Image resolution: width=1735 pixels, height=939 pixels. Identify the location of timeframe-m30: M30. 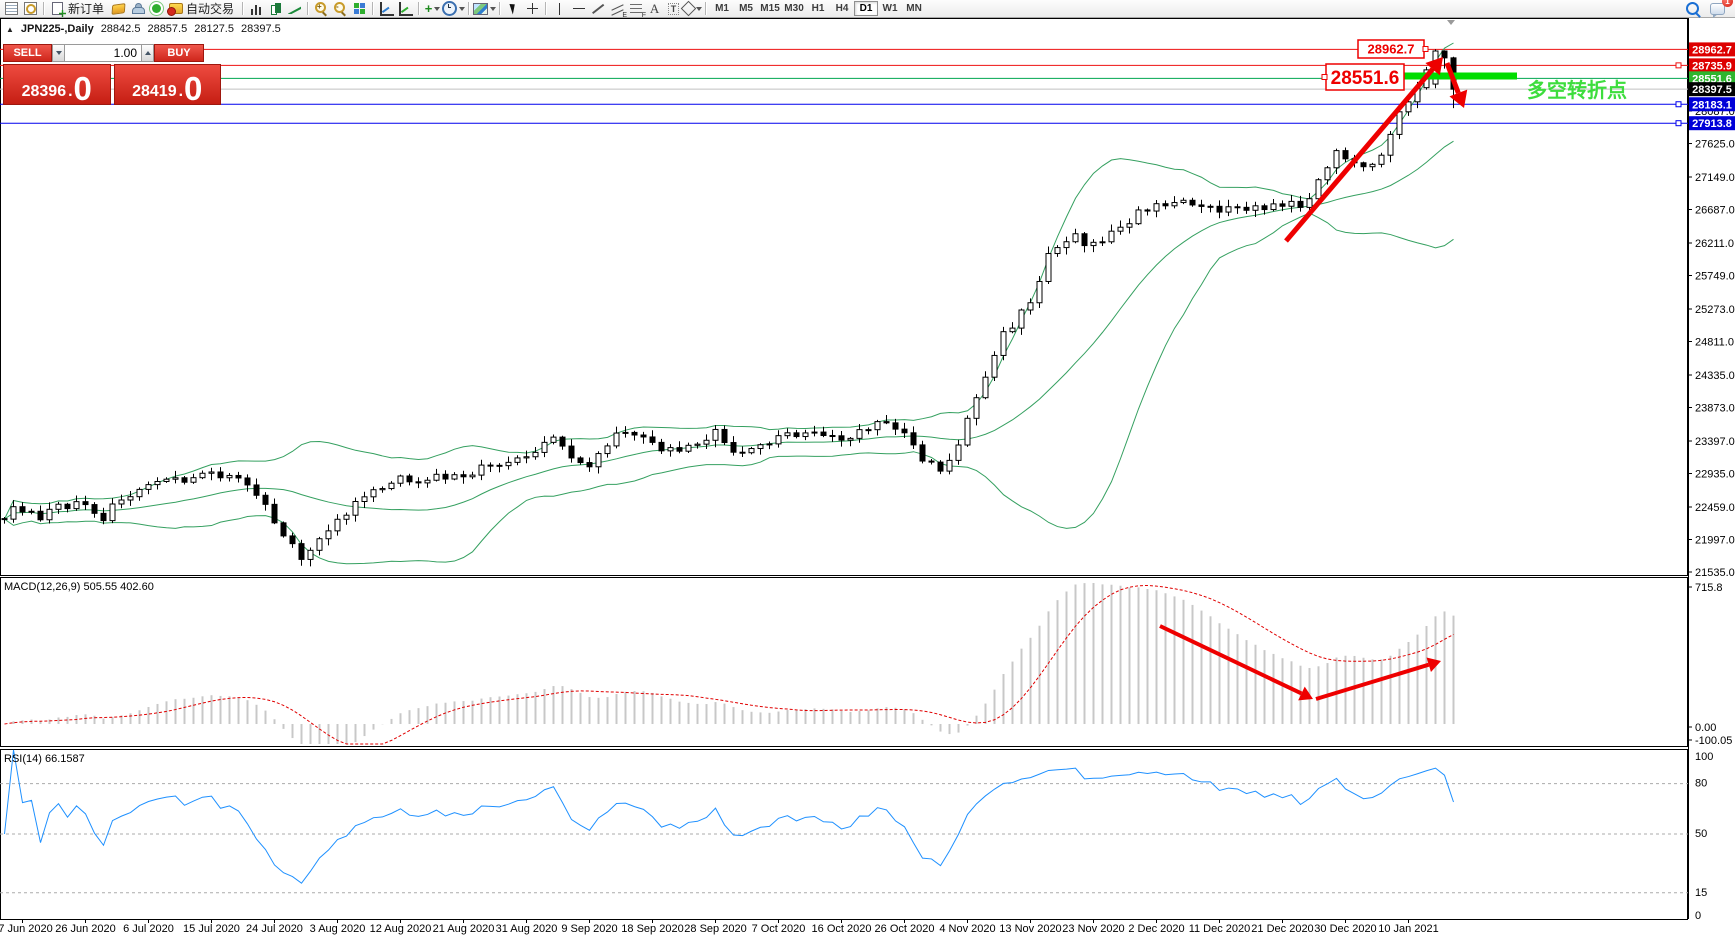
(794, 8).